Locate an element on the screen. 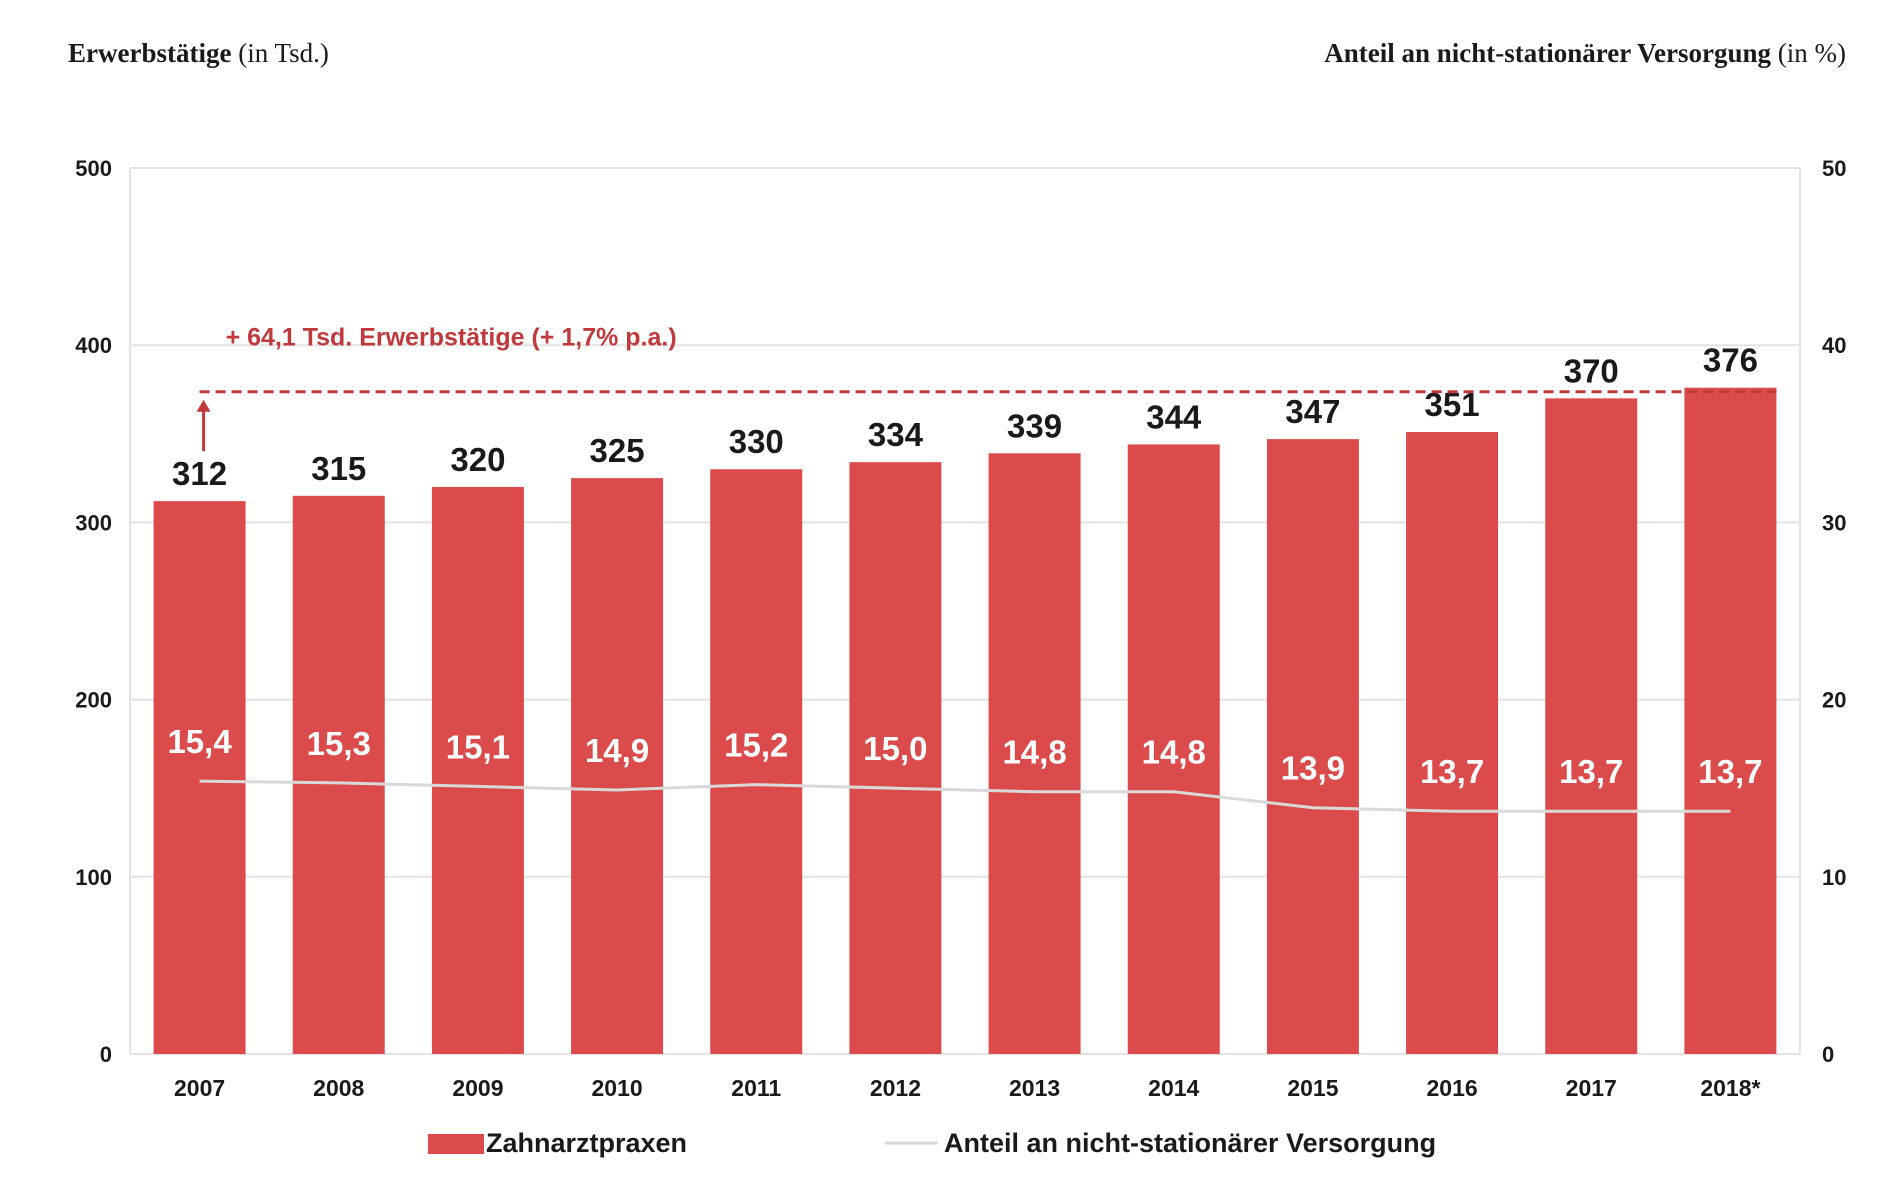 Image resolution: width=1900 pixels, height=1181 pixels. bar-value-label: 312 is located at coordinates (199, 473).